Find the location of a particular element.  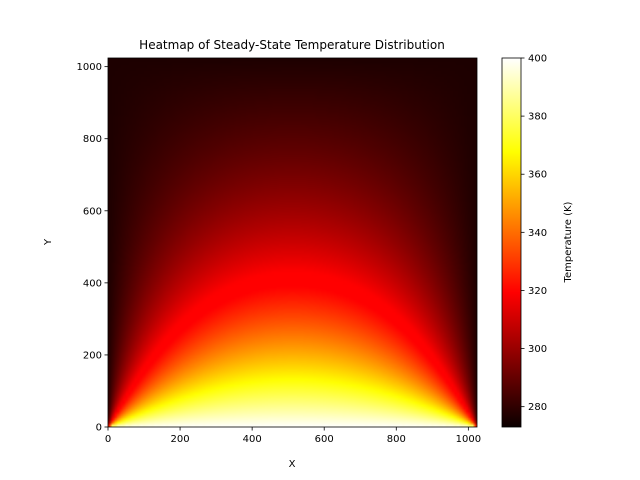

x-tick-label: 400 is located at coordinates (252, 439).